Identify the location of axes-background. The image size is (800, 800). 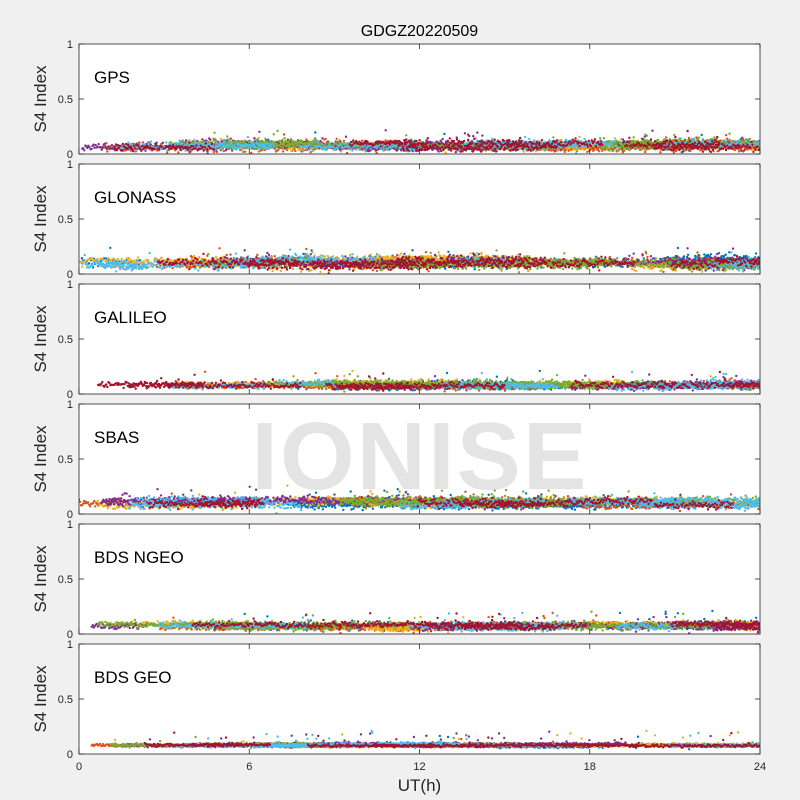
(419, 99).